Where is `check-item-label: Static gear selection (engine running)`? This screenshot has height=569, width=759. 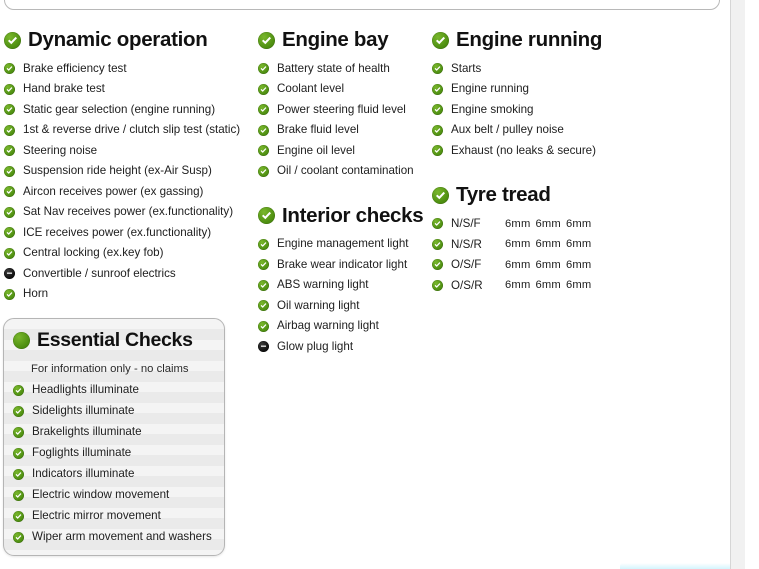 check-item-label: Static gear selection (engine running) is located at coordinates (119, 109).